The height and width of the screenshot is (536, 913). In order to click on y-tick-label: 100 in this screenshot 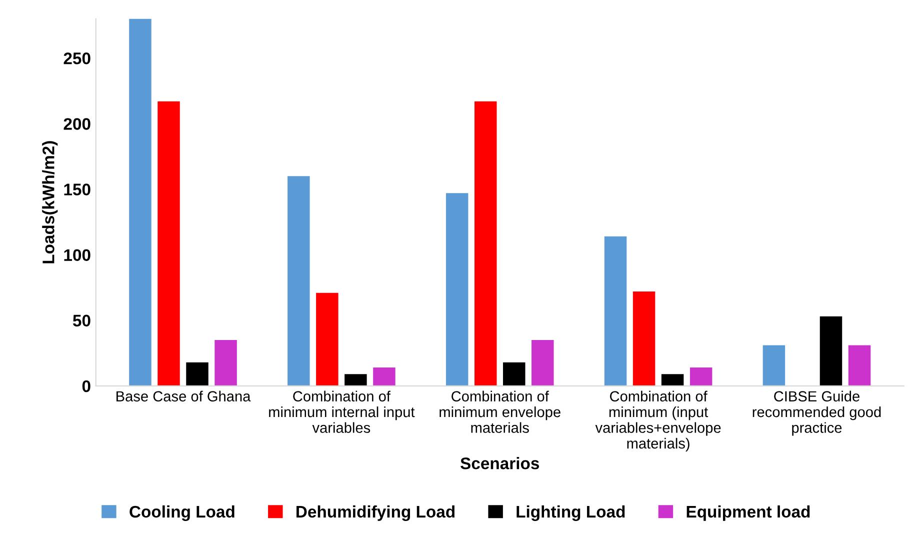, I will do `click(77, 255)`.